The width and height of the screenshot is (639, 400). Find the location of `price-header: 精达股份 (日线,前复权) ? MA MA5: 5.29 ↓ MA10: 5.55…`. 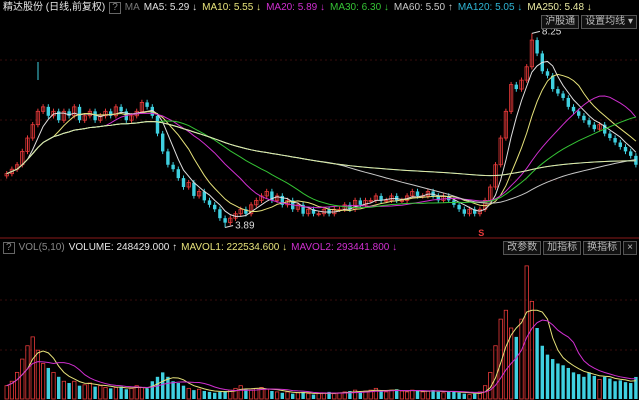

price-header: 精达股份 (日线,前复权) ? MA MA5: 5.29 ↓ MA10: 5.55… is located at coordinates (319, 15).